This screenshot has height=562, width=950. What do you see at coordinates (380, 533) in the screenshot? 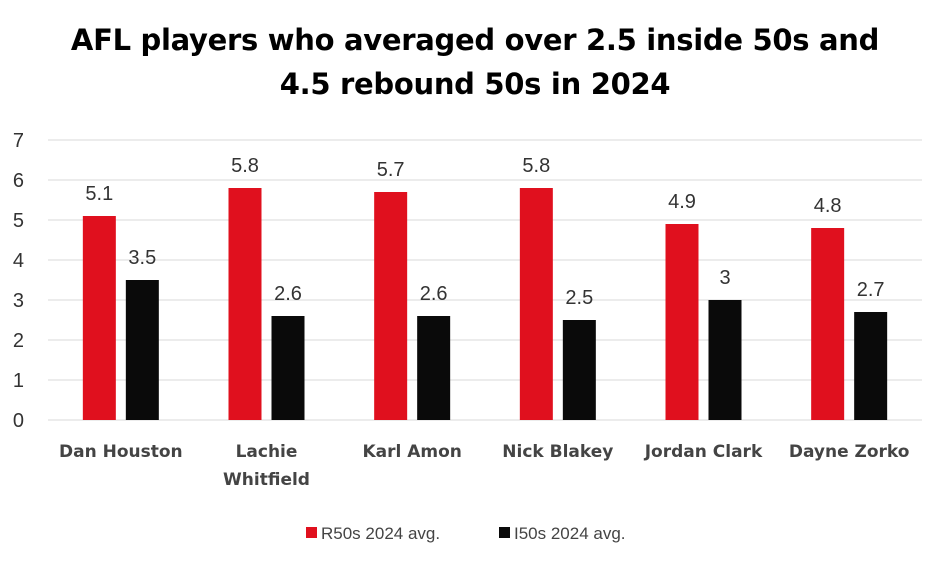
I see `legend-label: R50s 2024 avg.` at bounding box center [380, 533].